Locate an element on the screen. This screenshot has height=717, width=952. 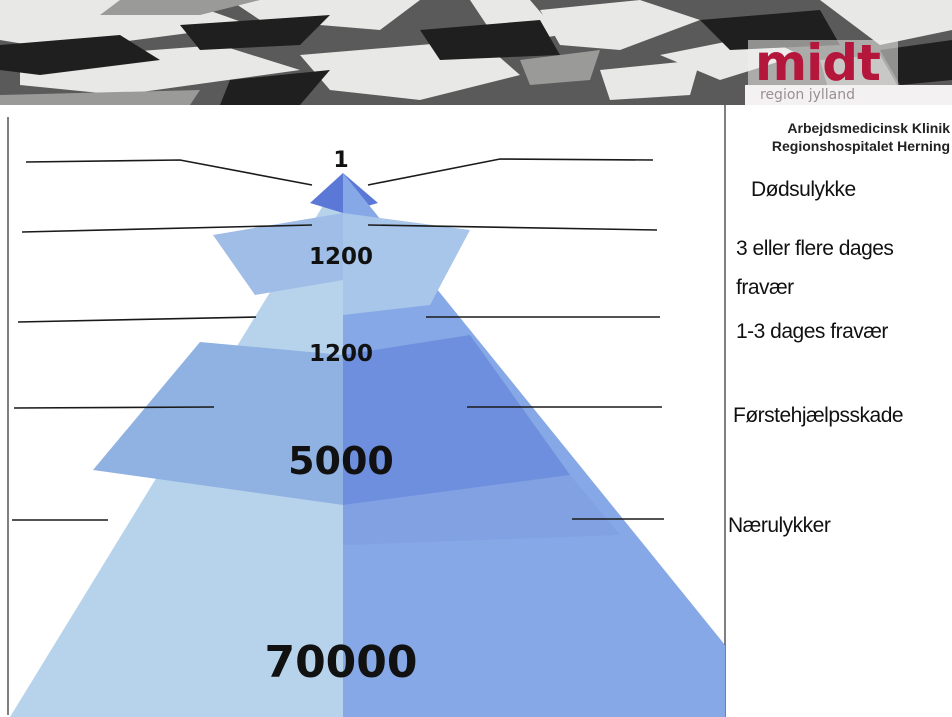
hospital-name: Regionshospitalet Herning is located at coordinates (860, 146).